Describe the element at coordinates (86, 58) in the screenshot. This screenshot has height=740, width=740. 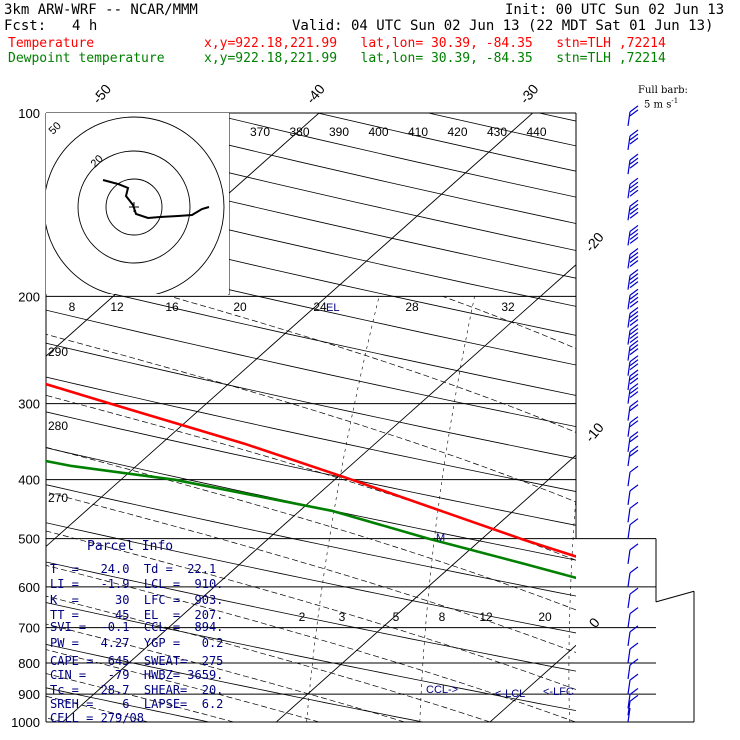
I see `dewpoint-legend-label: Dewpoint temperature` at that location.